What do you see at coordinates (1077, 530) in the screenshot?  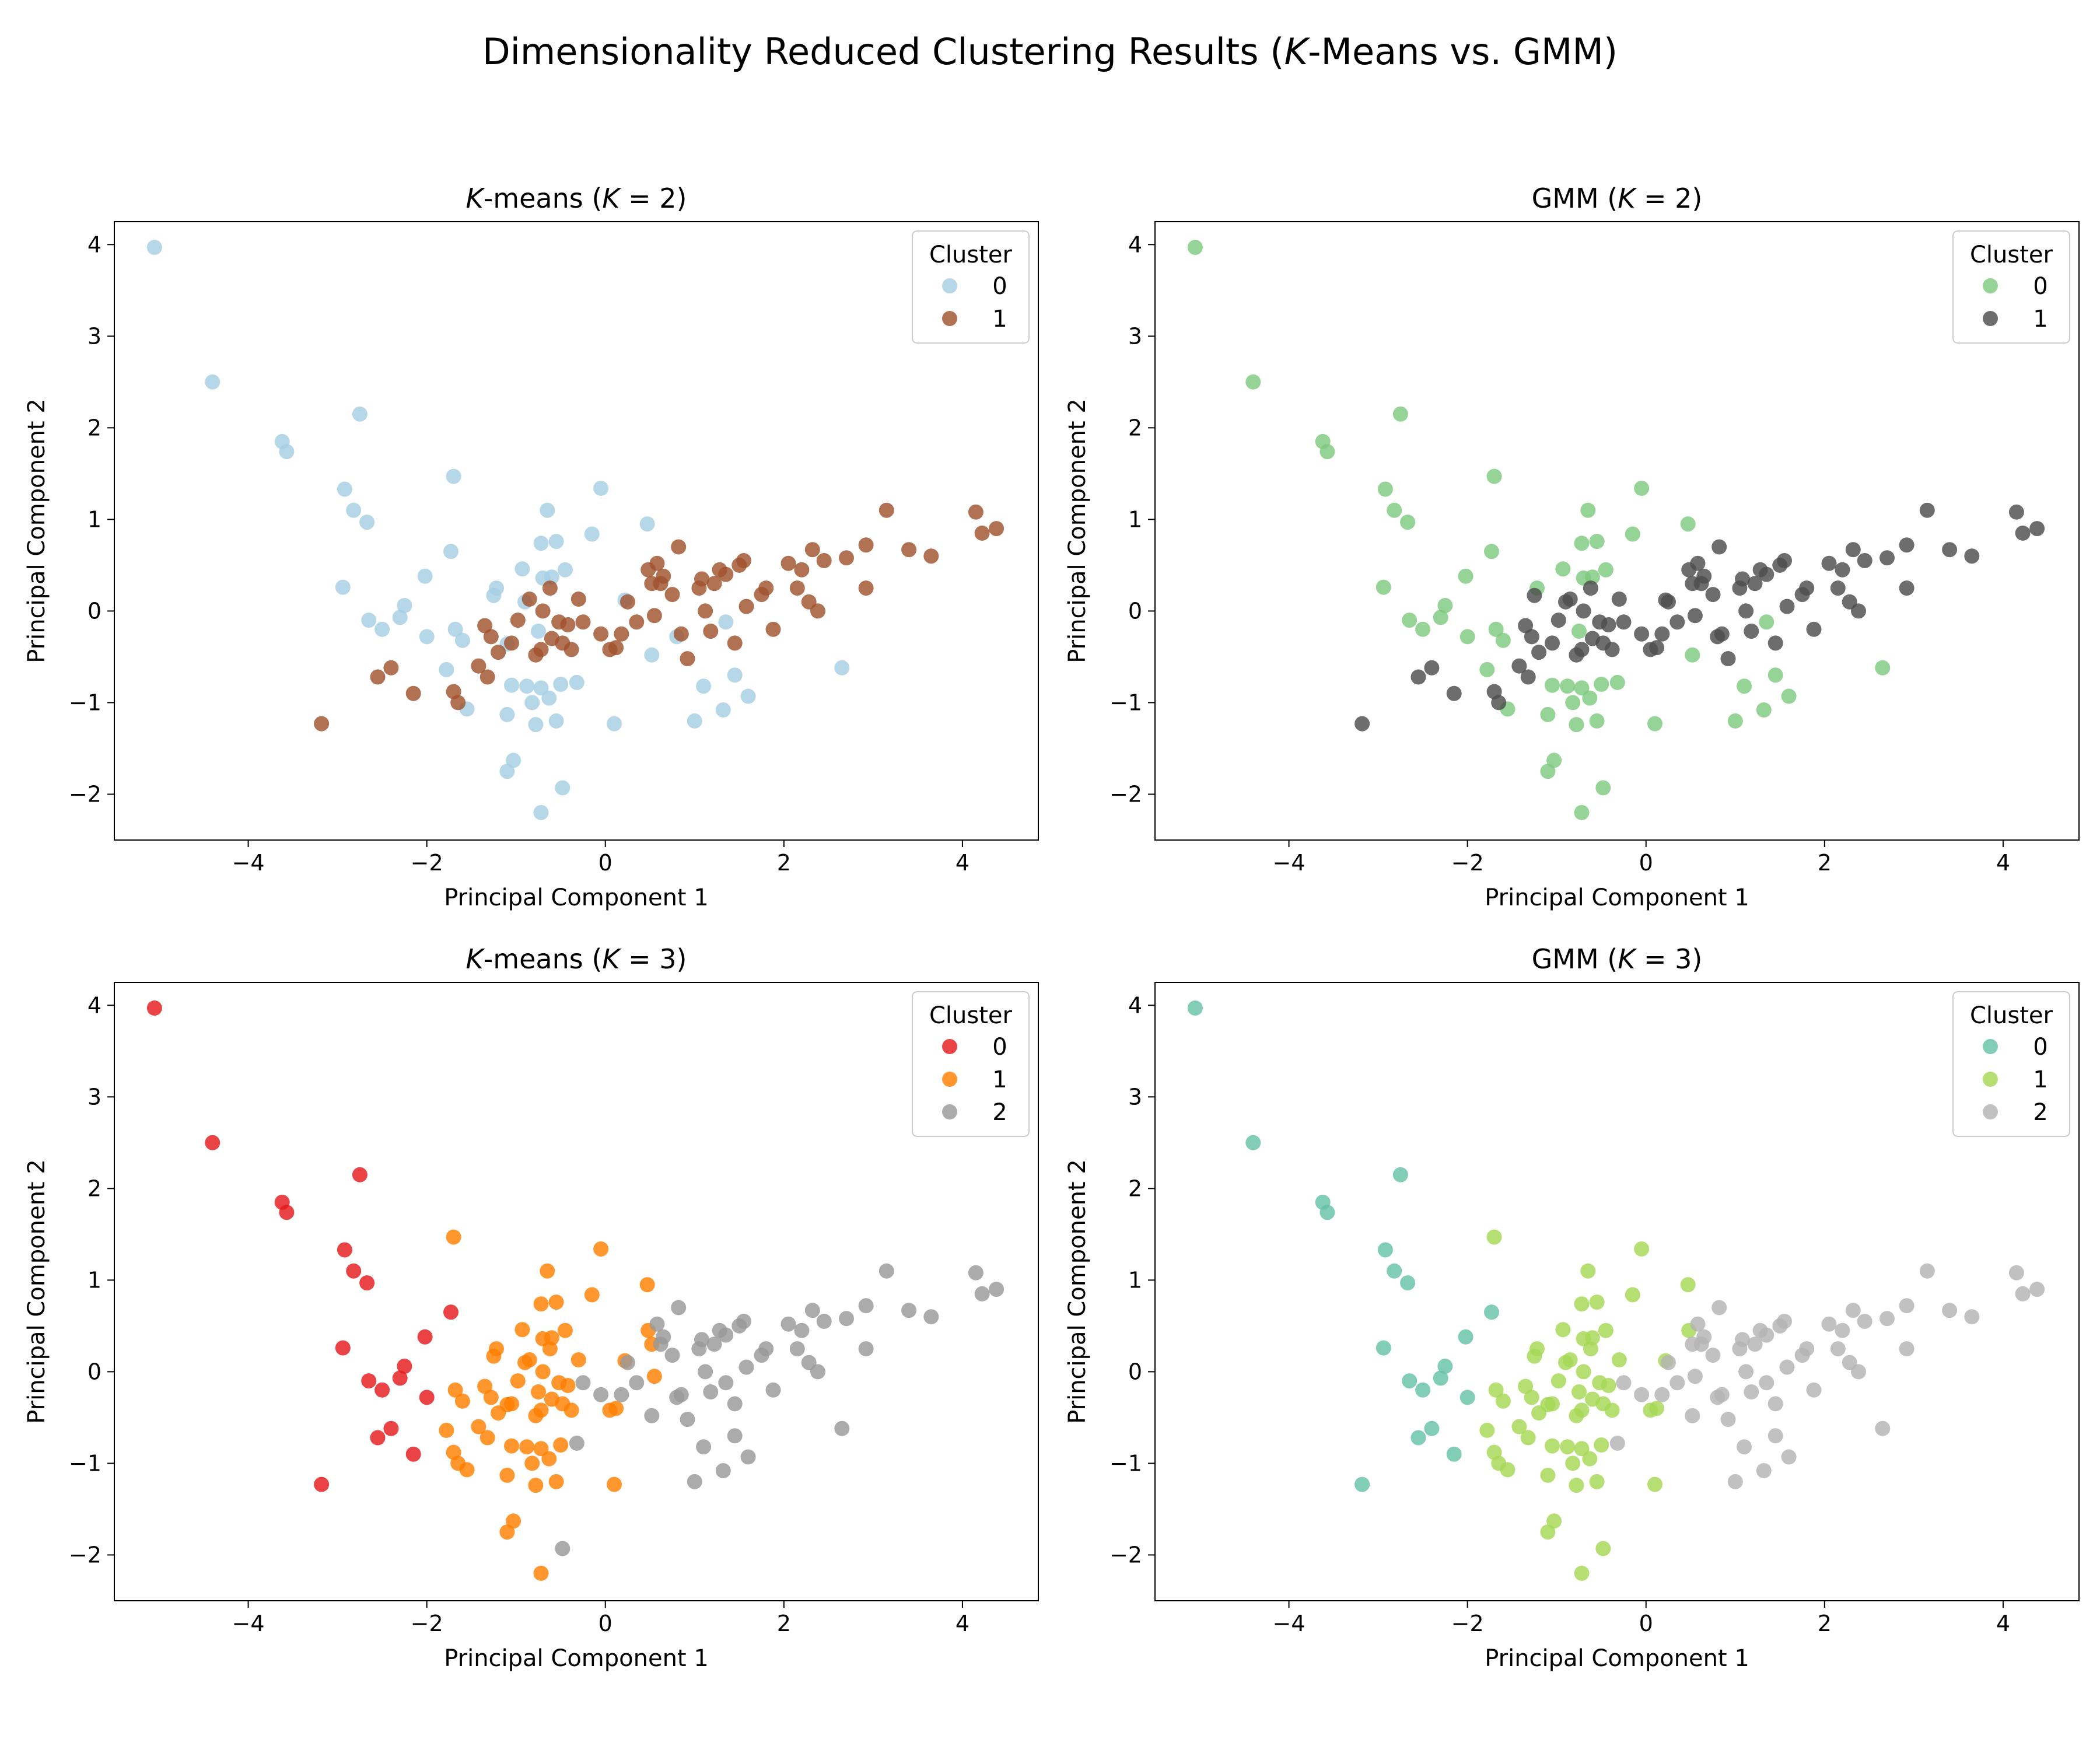 I see `y-axis-label: Principal Component 2` at bounding box center [1077, 530].